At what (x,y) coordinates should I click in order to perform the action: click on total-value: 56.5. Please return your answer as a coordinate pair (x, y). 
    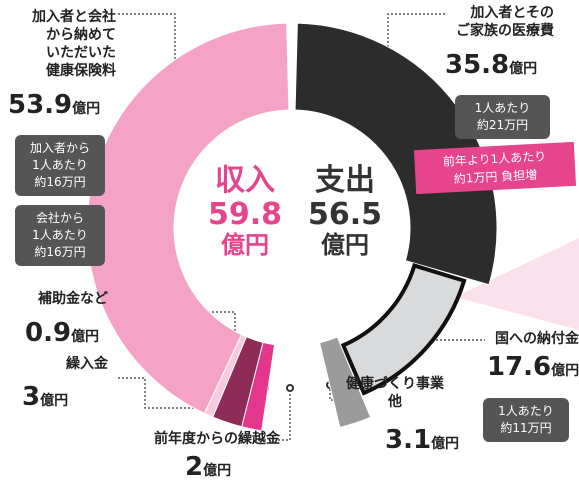
    Looking at the image, I should click on (345, 214).